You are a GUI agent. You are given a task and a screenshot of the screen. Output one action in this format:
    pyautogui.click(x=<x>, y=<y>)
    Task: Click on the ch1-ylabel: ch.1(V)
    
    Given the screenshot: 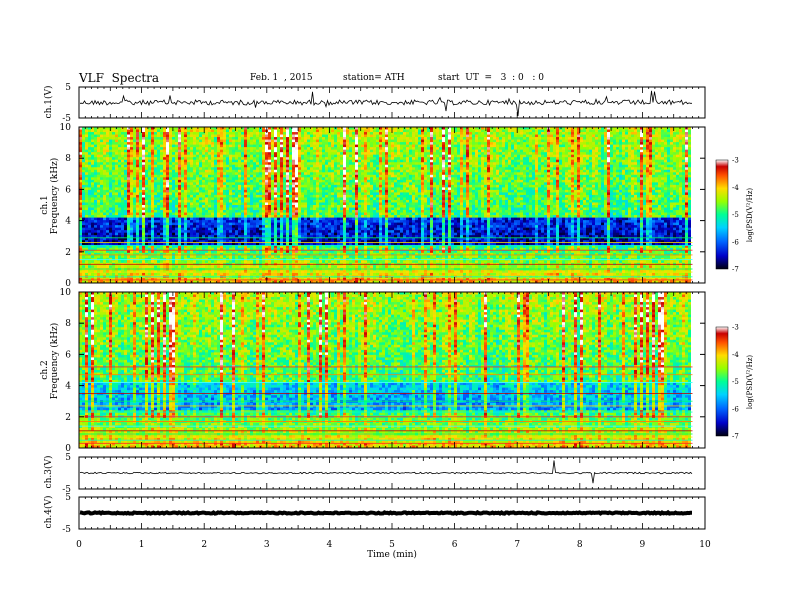 What is the action you would take?
    pyautogui.click(x=48, y=102)
    